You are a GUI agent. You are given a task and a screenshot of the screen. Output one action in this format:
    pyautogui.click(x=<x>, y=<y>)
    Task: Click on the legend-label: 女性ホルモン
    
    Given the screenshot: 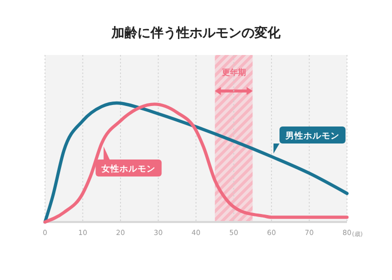 What is the action you would take?
    pyautogui.click(x=128, y=168)
    